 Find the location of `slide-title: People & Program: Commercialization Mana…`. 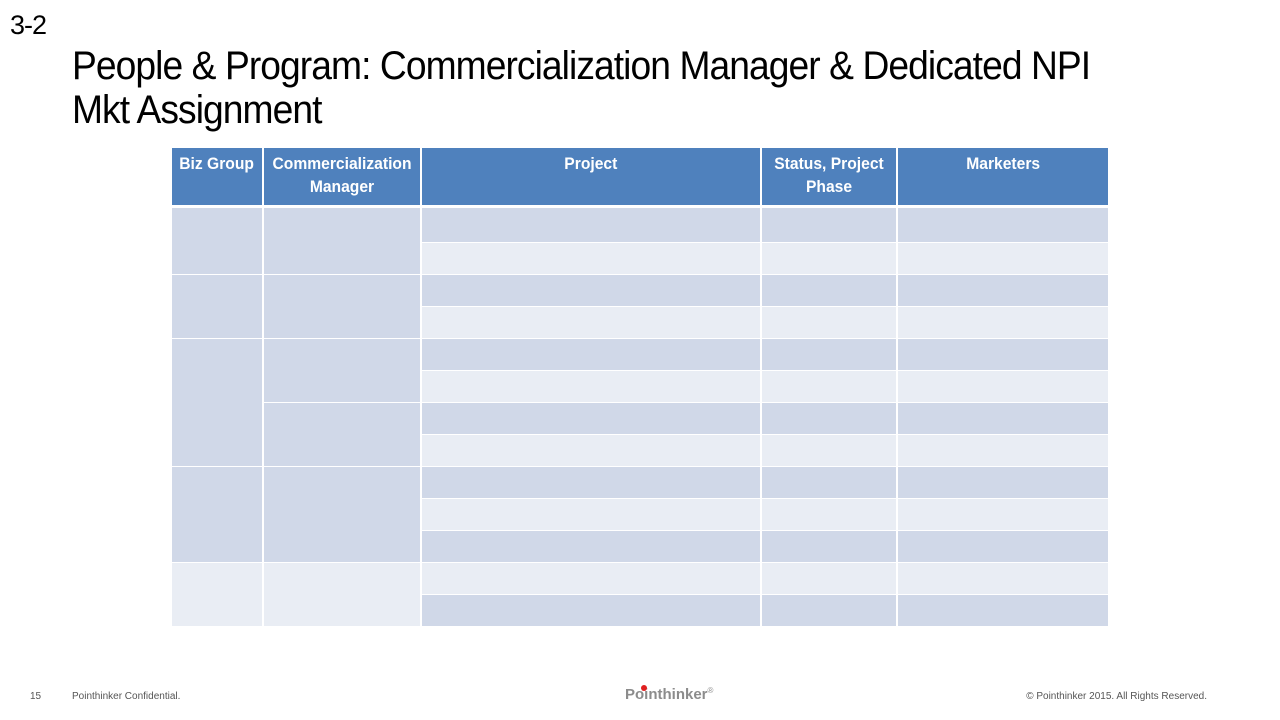

slide-title: People & Program: Commercialization Mana… is located at coordinates (581, 88).